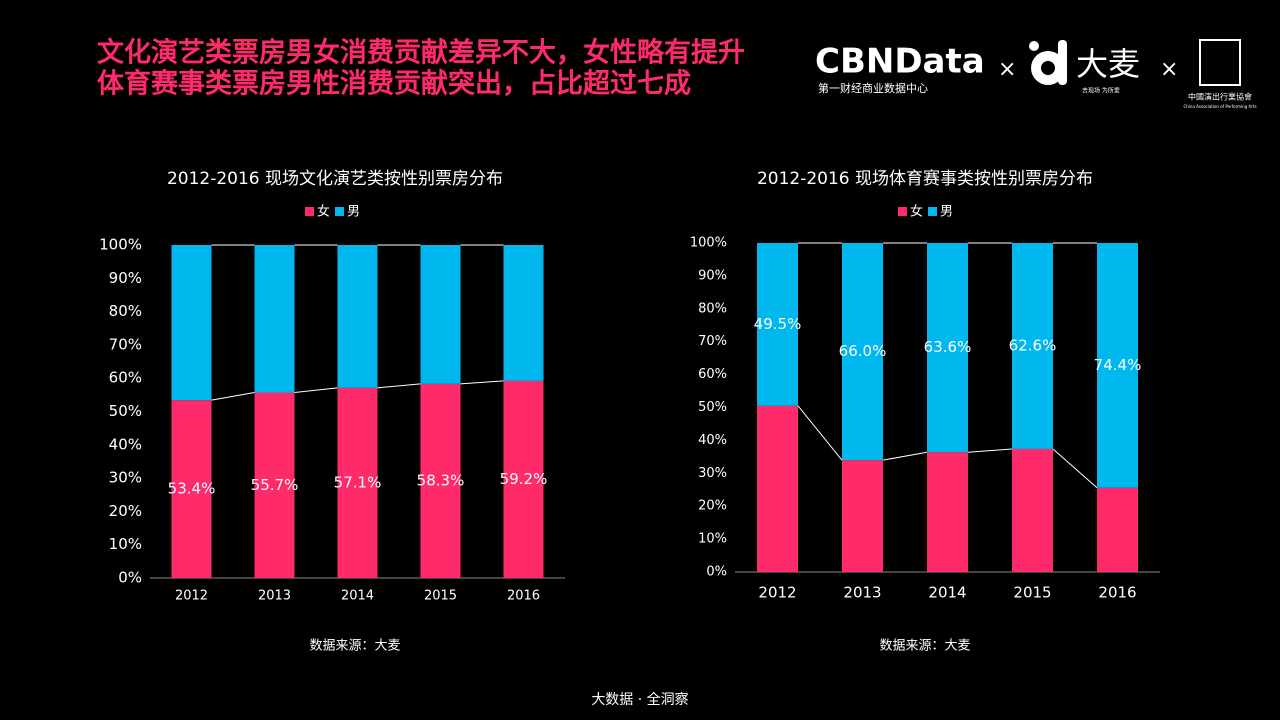  I want to click on capa-seal, so click(1220, 62).